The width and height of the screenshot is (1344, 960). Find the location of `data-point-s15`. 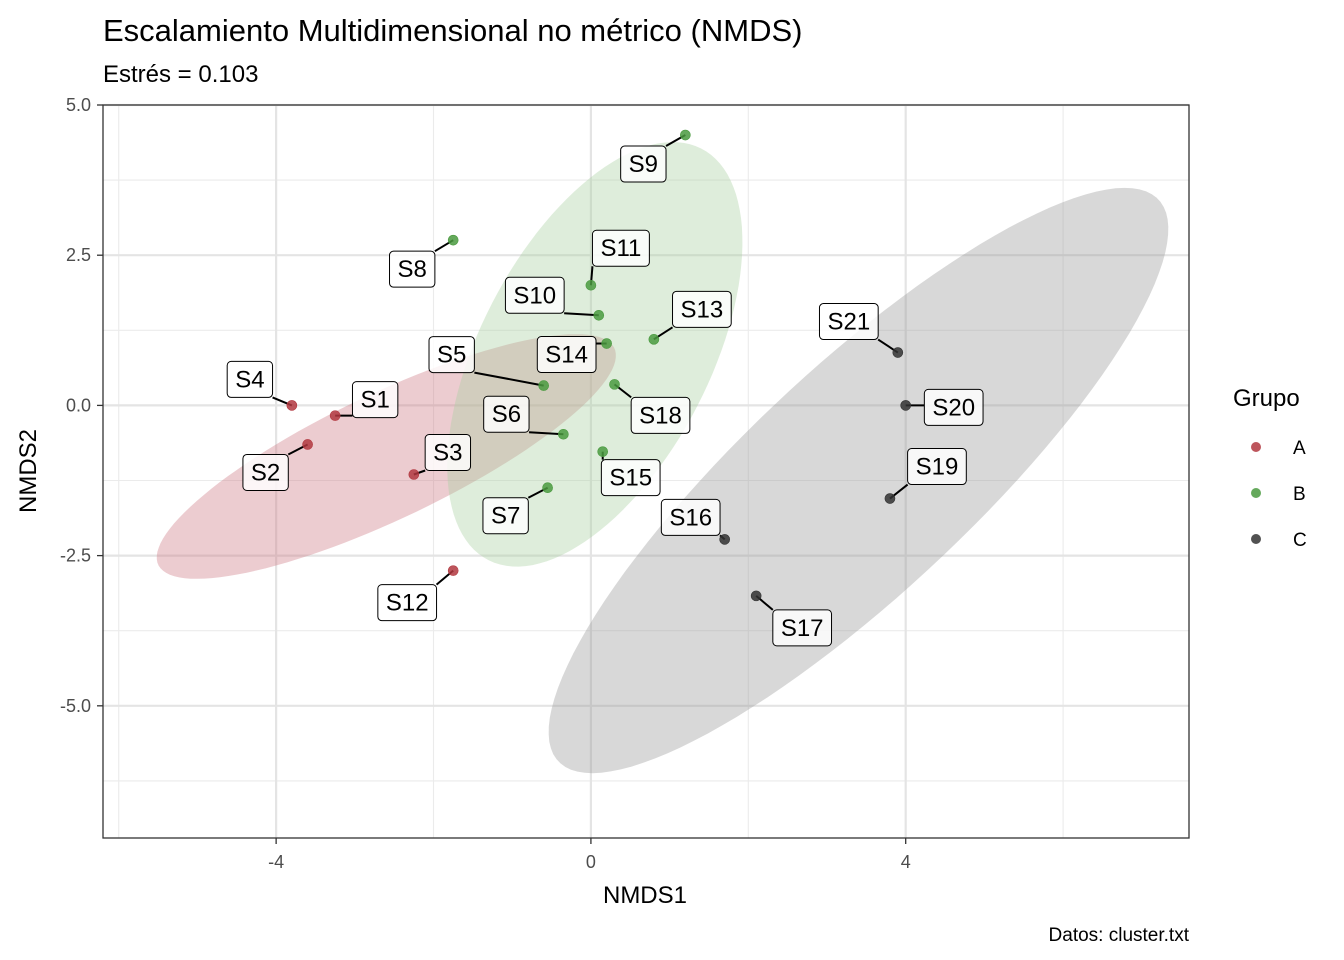

data-point-s15 is located at coordinates (603, 451).